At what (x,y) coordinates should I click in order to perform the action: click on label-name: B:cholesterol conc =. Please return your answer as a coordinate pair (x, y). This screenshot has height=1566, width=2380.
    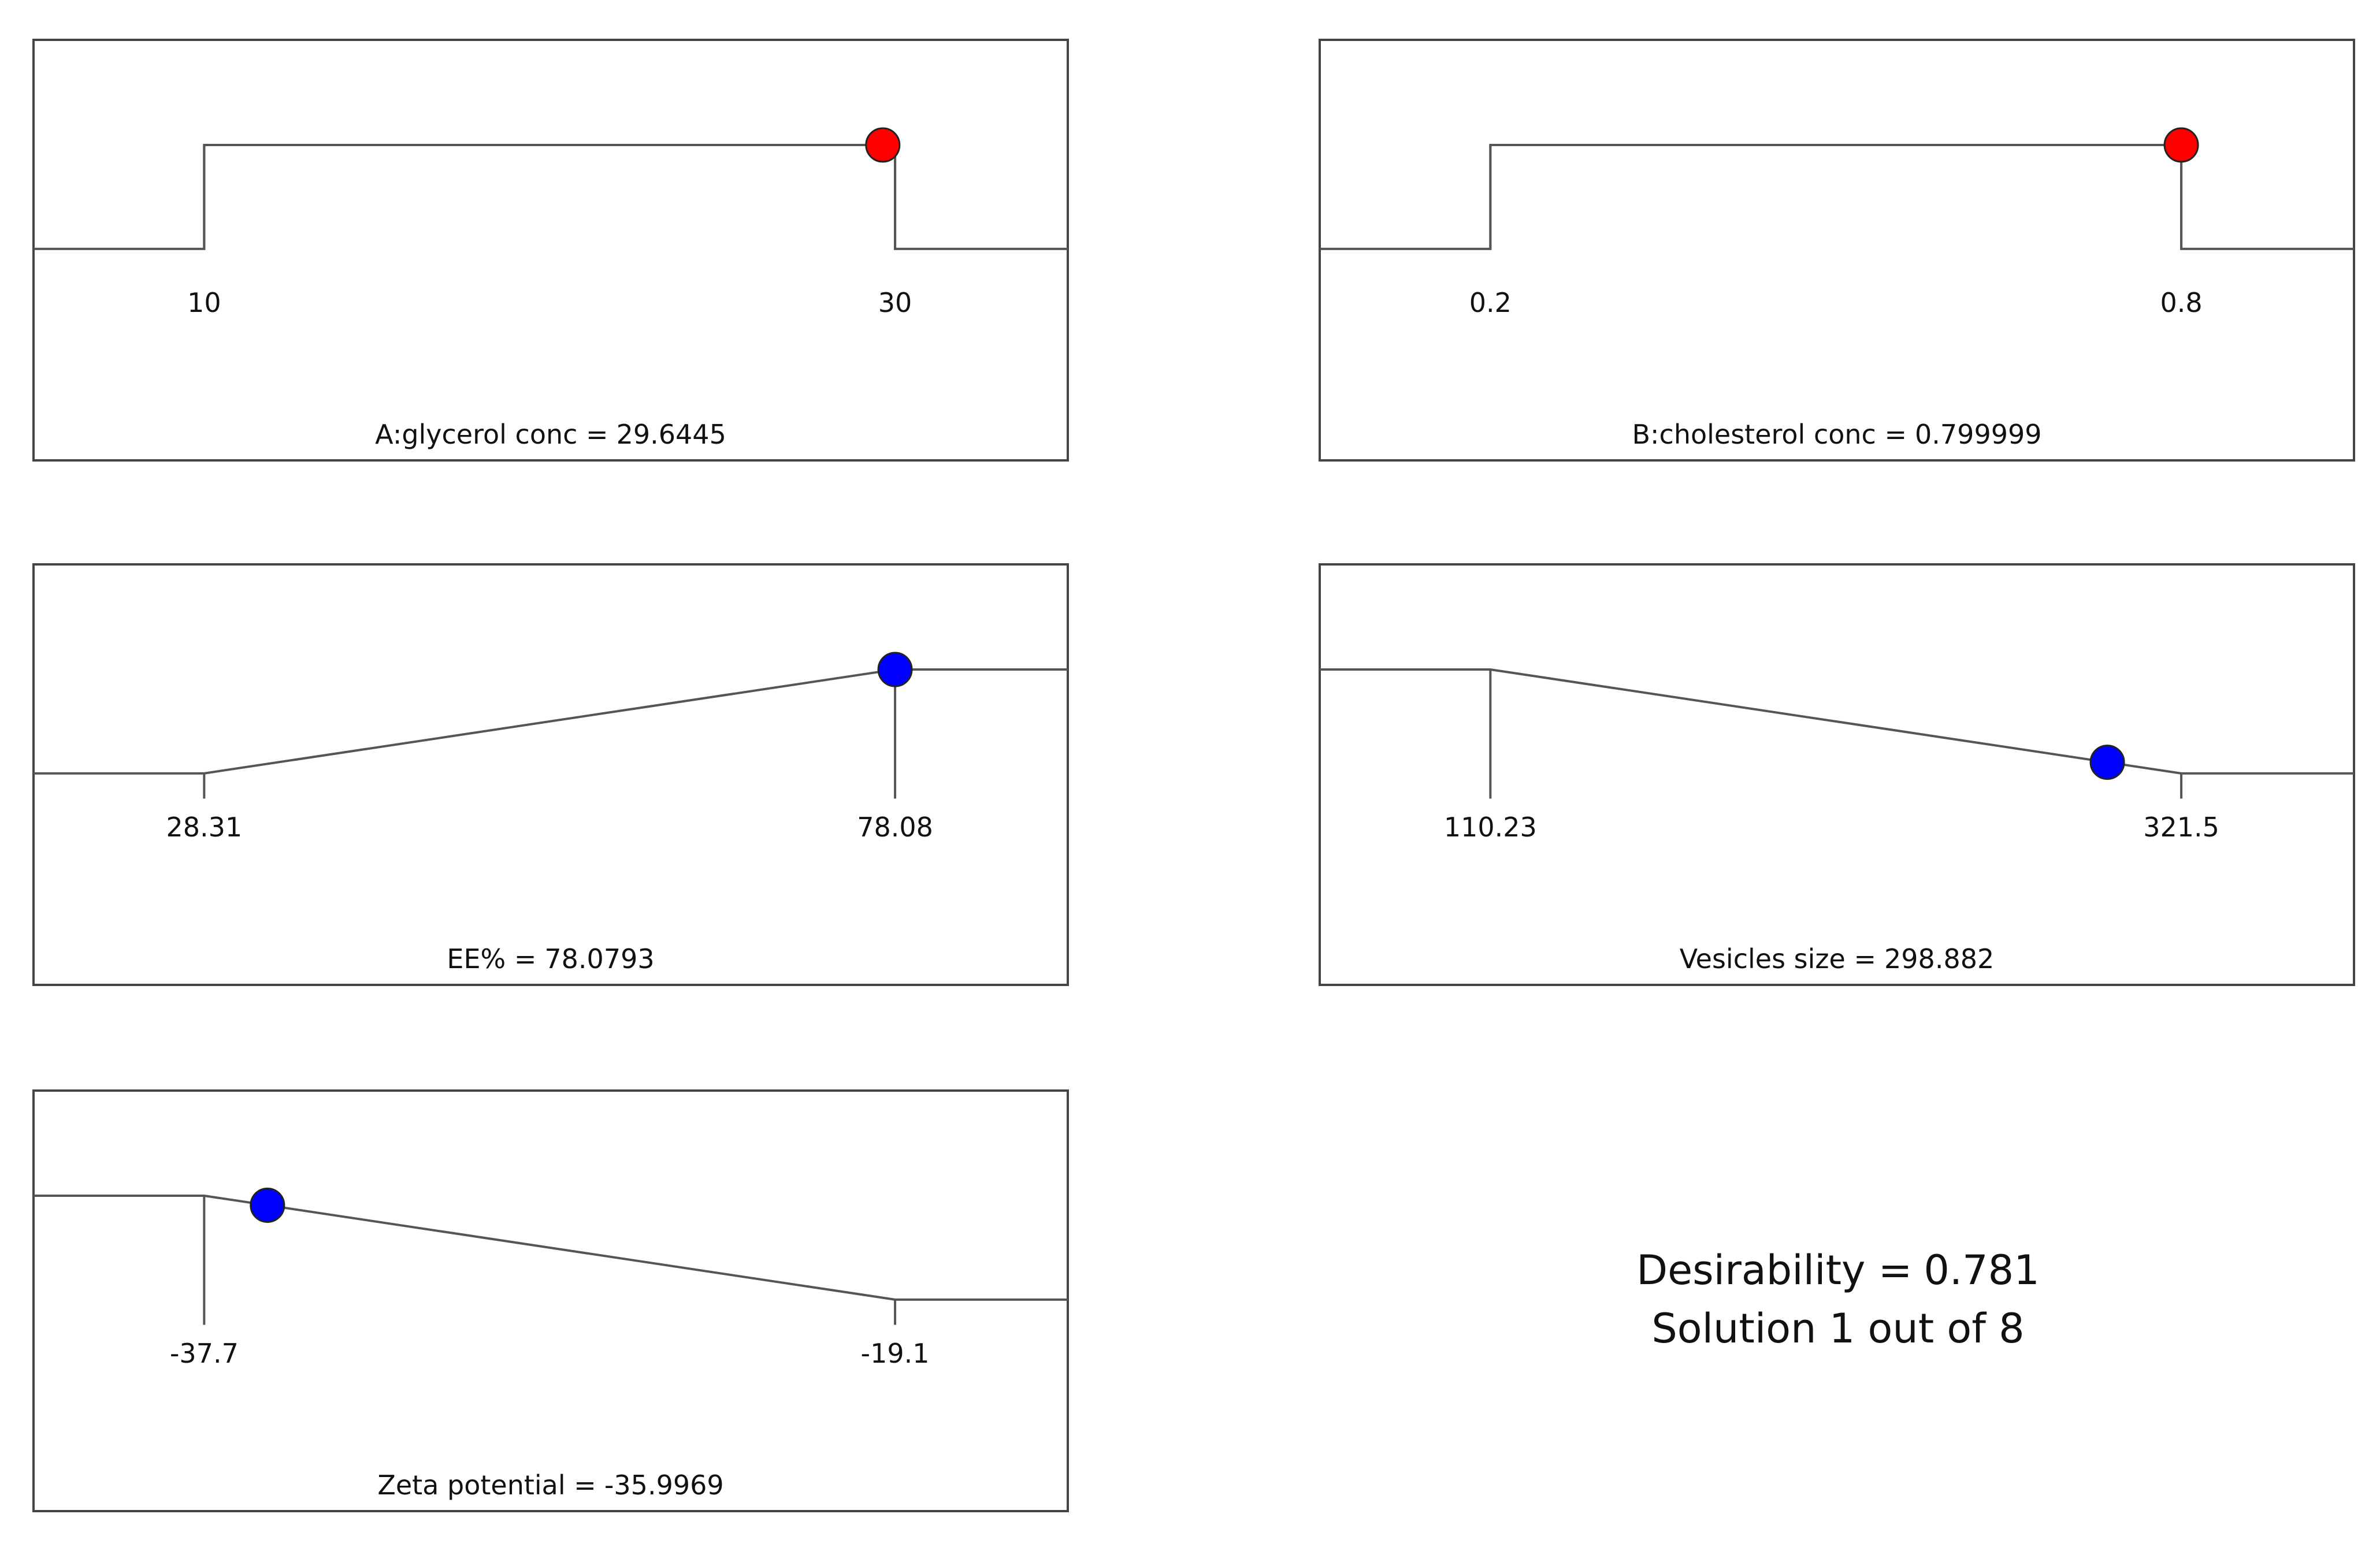
    Looking at the image, I should click on (1770, 433).